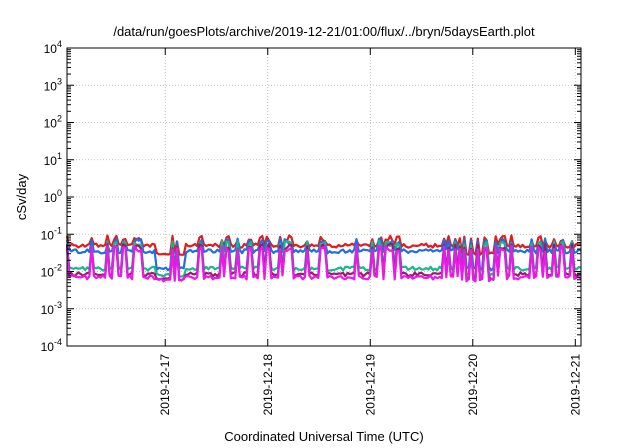  I want to click on x-axis-label: Coordinated Universal Time (UTC), so click(323, 436).